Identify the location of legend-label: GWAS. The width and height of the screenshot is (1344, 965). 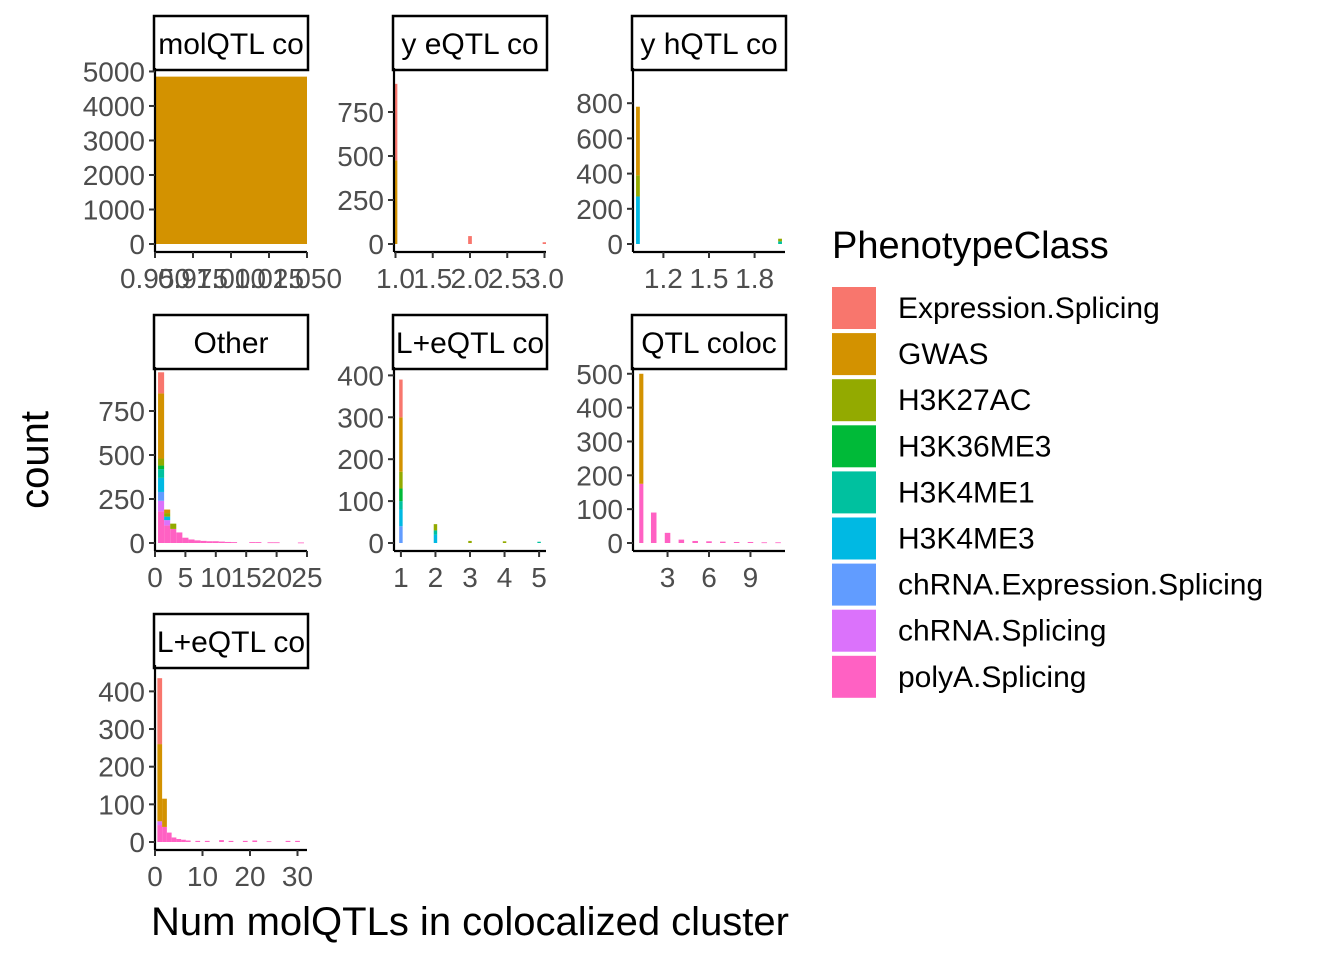
(943, 354).